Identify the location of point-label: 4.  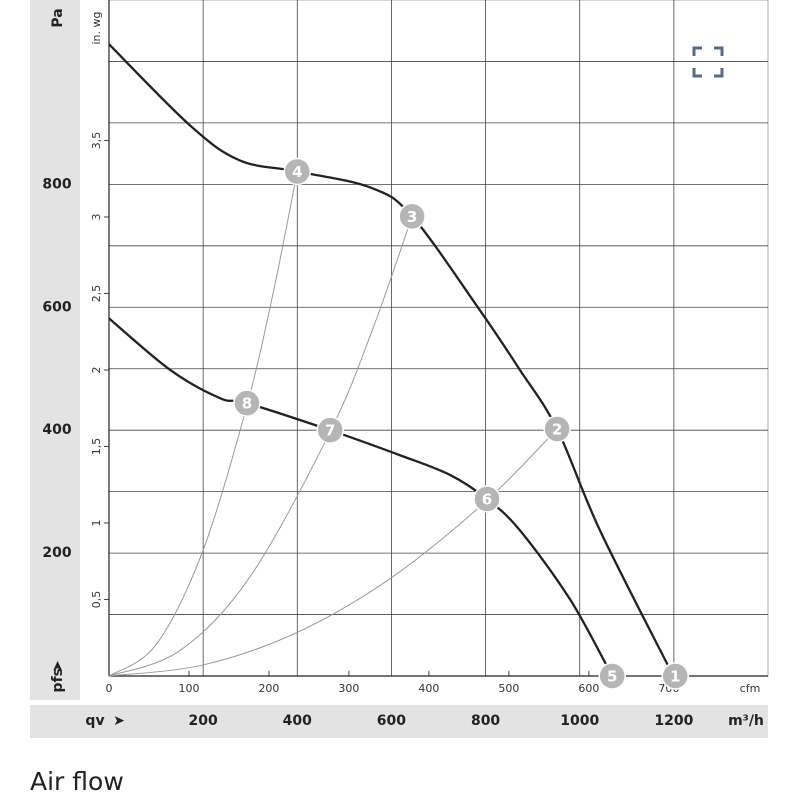
(297, 172).